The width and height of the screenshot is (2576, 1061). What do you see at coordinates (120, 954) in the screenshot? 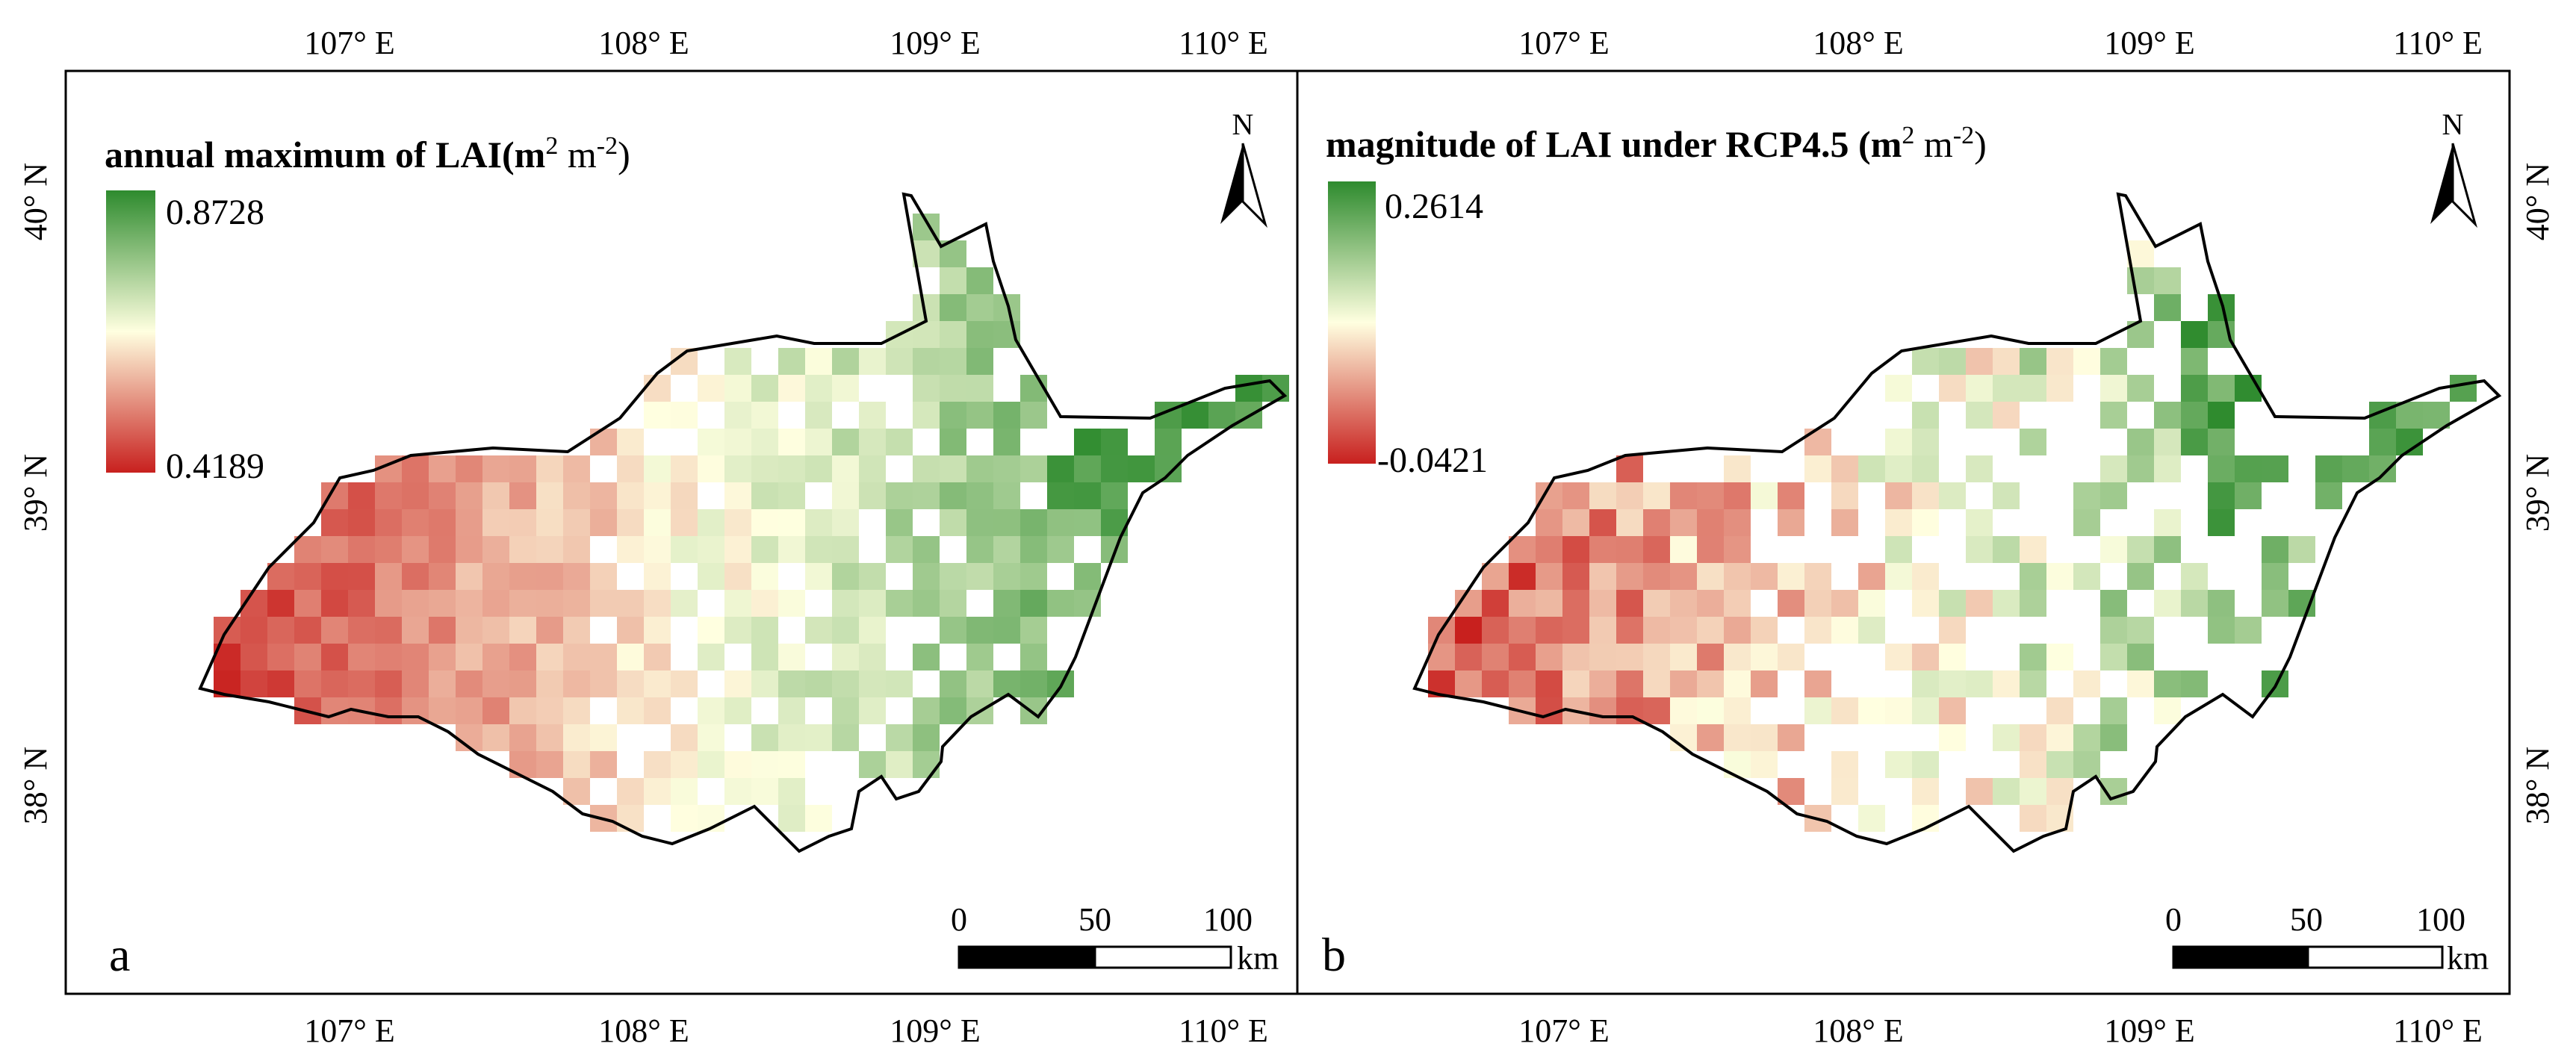
I see `panel-a-letter: a` at bounding box center [120, 954].